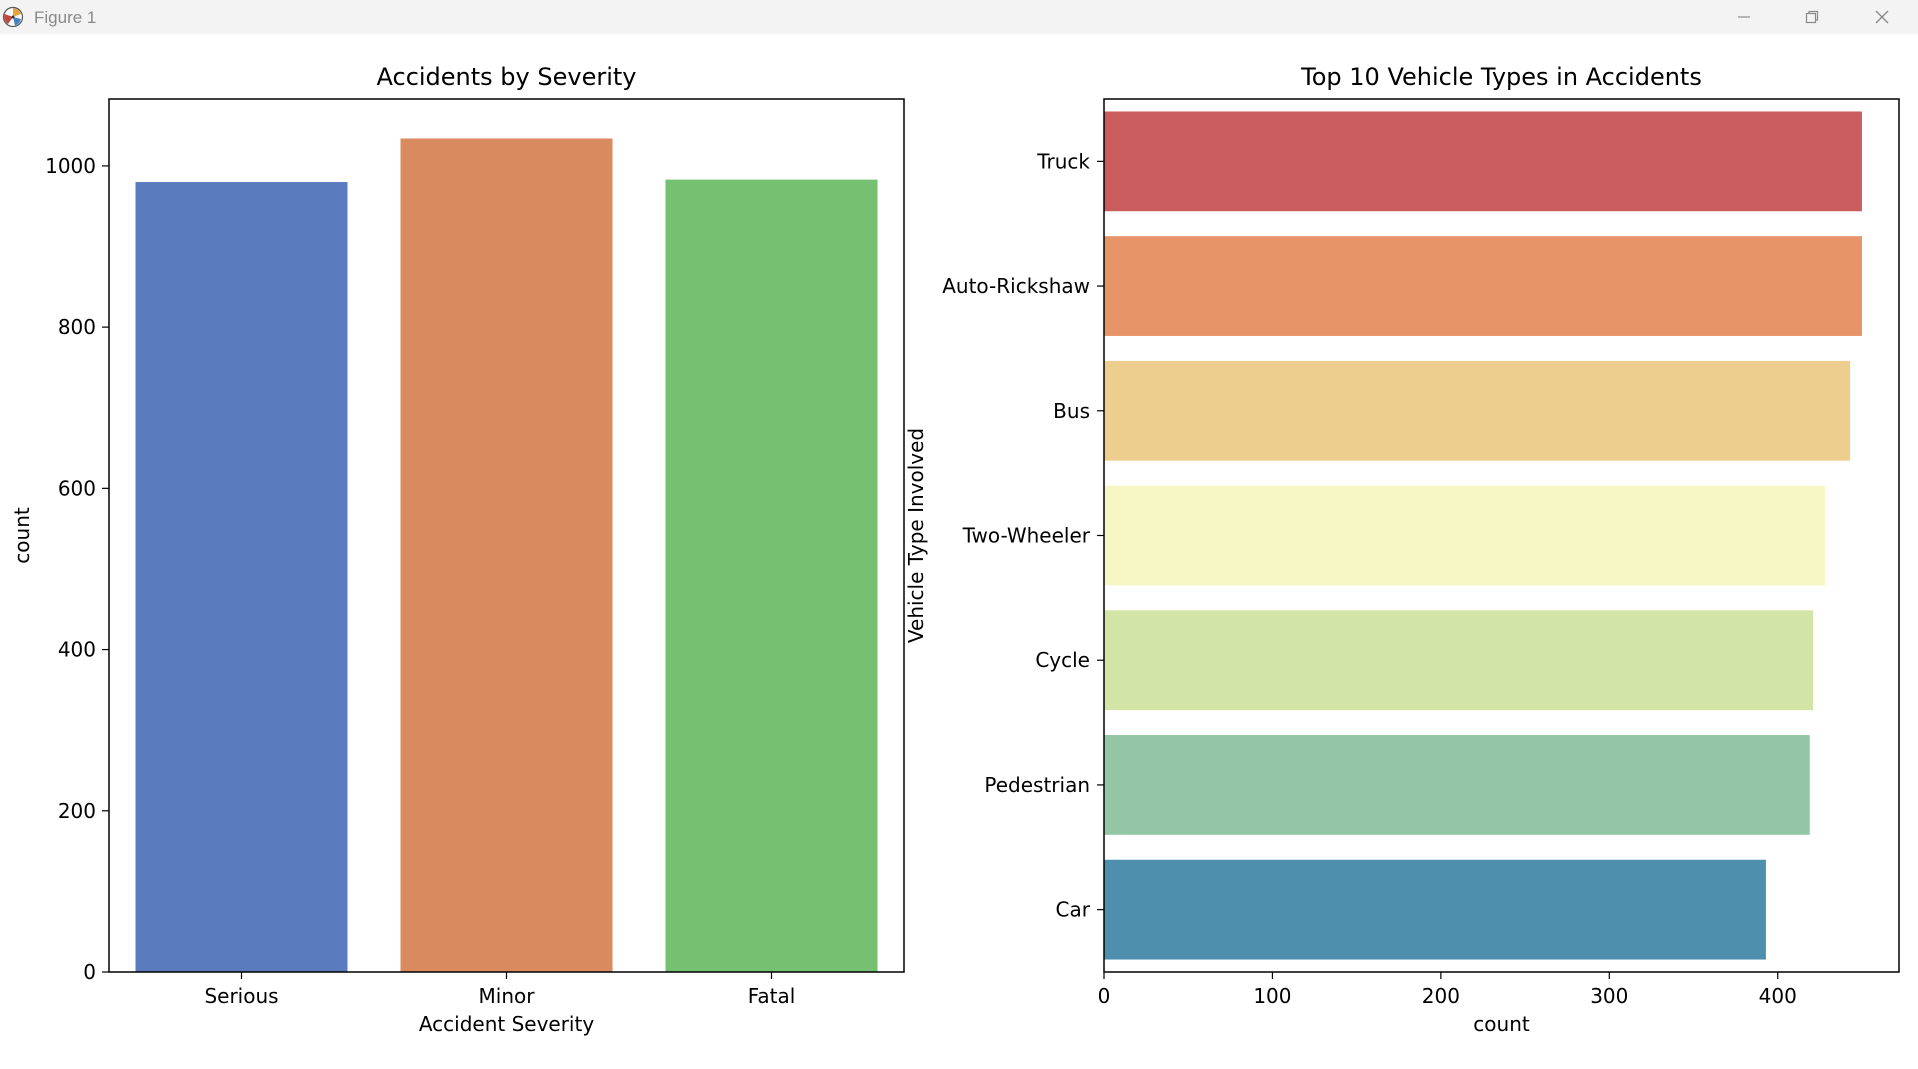 This screenshot has width=1918, height=1069. I want to click on window-titlebar: Figure 1, so click(959, 17).